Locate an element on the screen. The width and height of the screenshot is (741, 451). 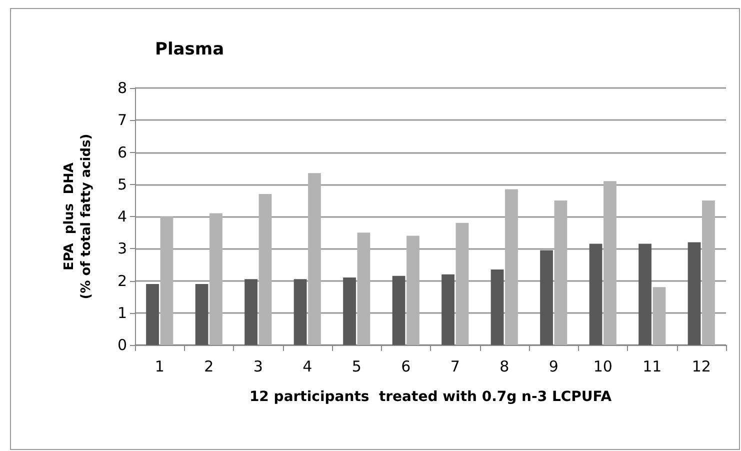
x-tick-label: 1 is located at coordinates (159, 367).